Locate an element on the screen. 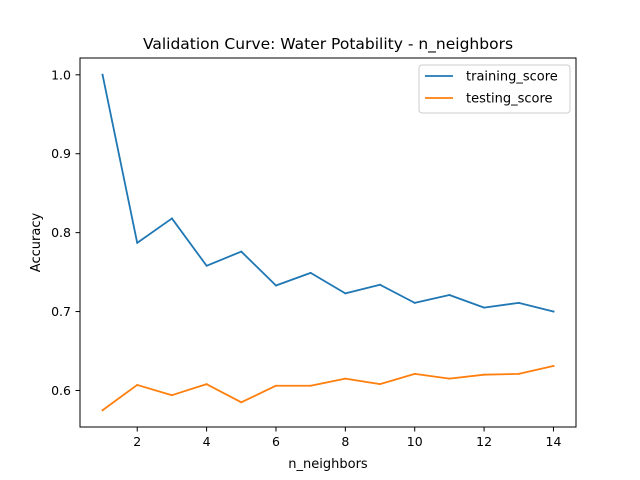 This screenshot has width=640, height=480. y-axis-ticks: 0.6 0.7 0.8 0.9 1.0 is located at coordinates (65, 232).